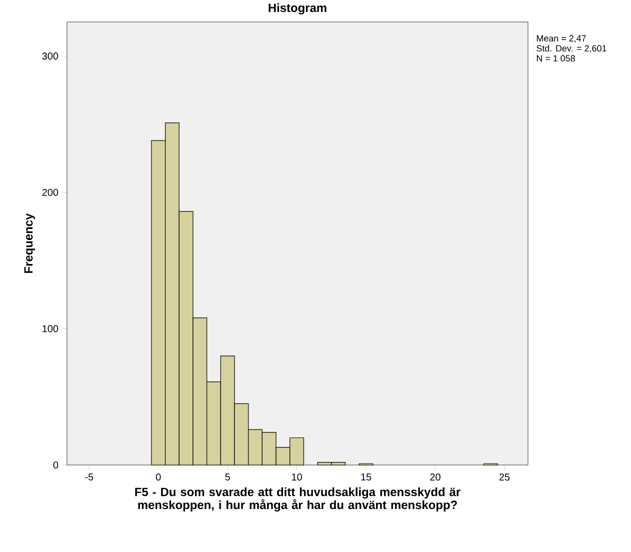  Describe the element at coordinates (227, 477) in the screenshot. I see `x-tick-label: 5` at that location.